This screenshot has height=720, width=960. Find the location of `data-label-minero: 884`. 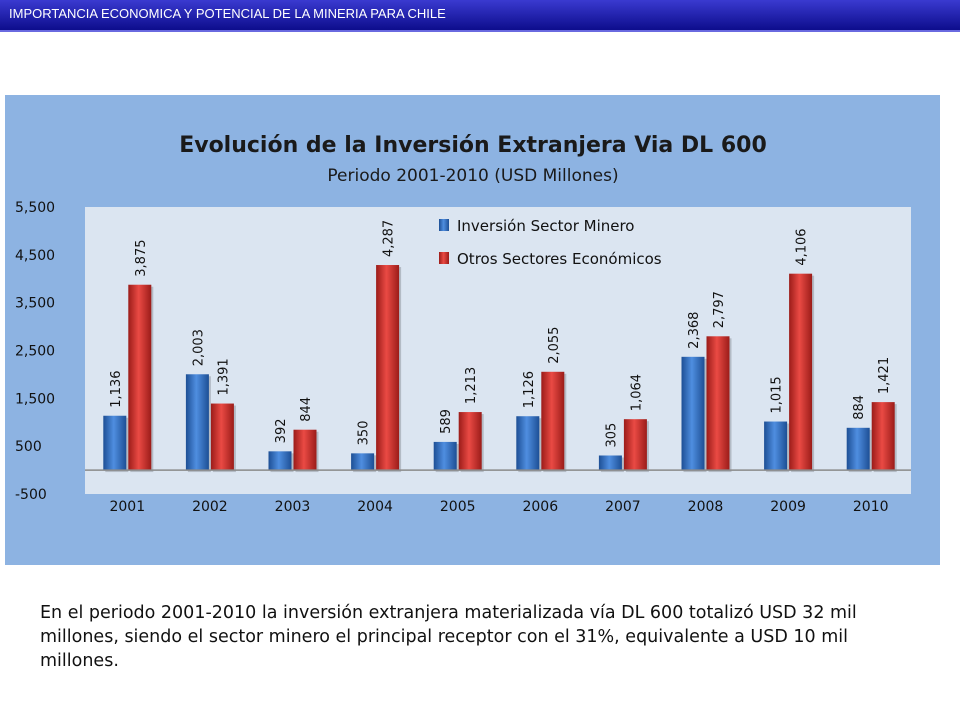

data-label-minero: 884 is located at coordinates (859, 407).